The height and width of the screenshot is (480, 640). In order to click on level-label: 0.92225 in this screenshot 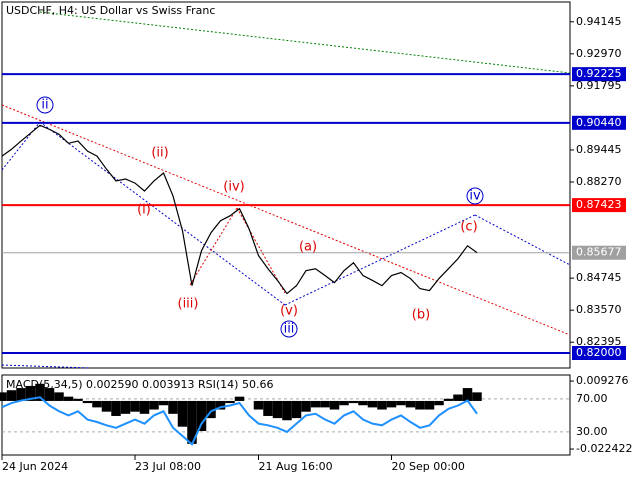, I will do `click(599, 73)`.